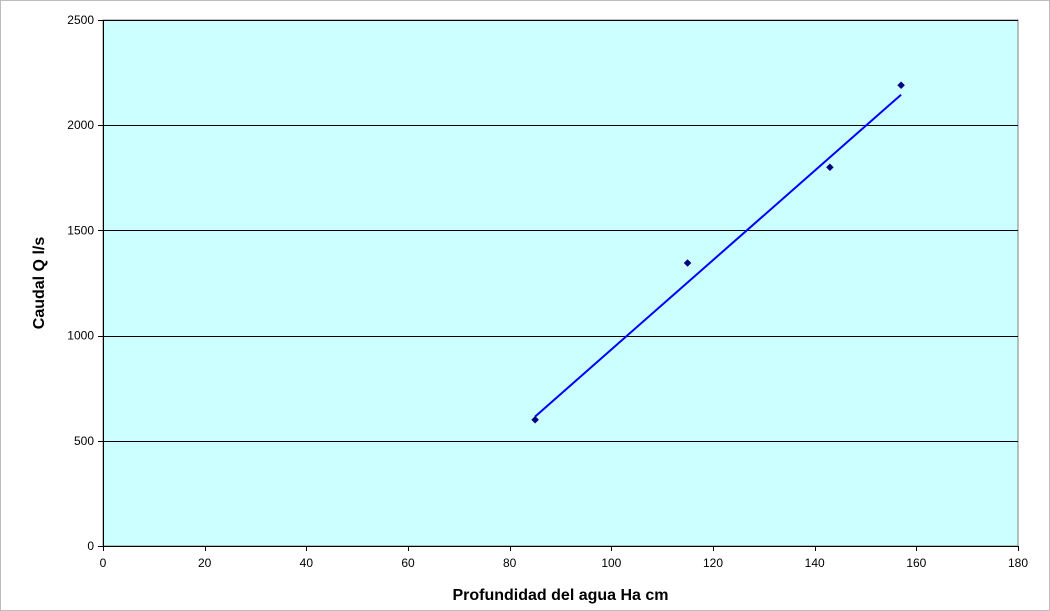  I want to click on x-tick-label-7: 140, so click(815, 563).